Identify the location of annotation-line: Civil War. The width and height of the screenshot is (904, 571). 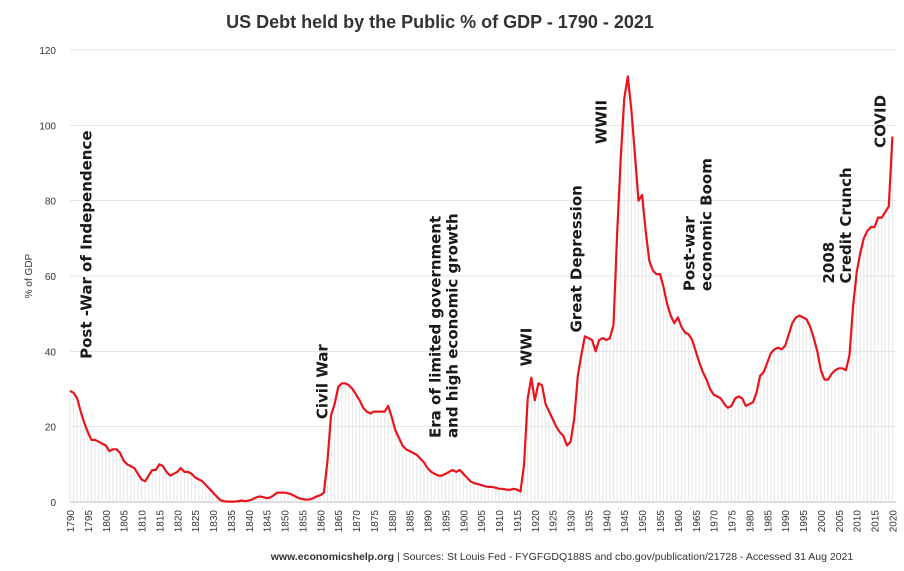
(322, 382).